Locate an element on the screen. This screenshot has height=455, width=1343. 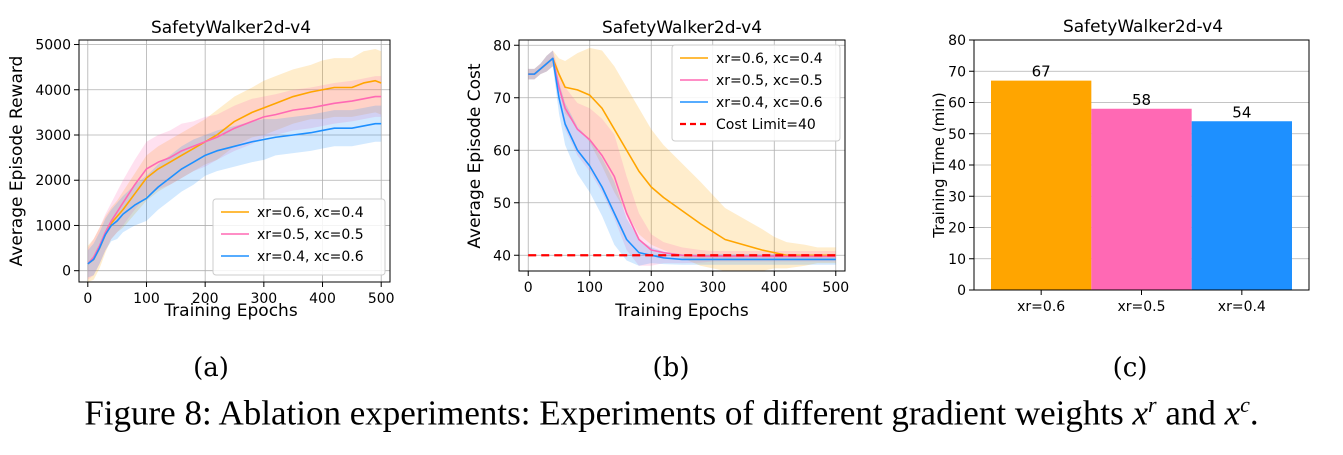
y-tick-label: 10 is located at coordinates (957, 260).